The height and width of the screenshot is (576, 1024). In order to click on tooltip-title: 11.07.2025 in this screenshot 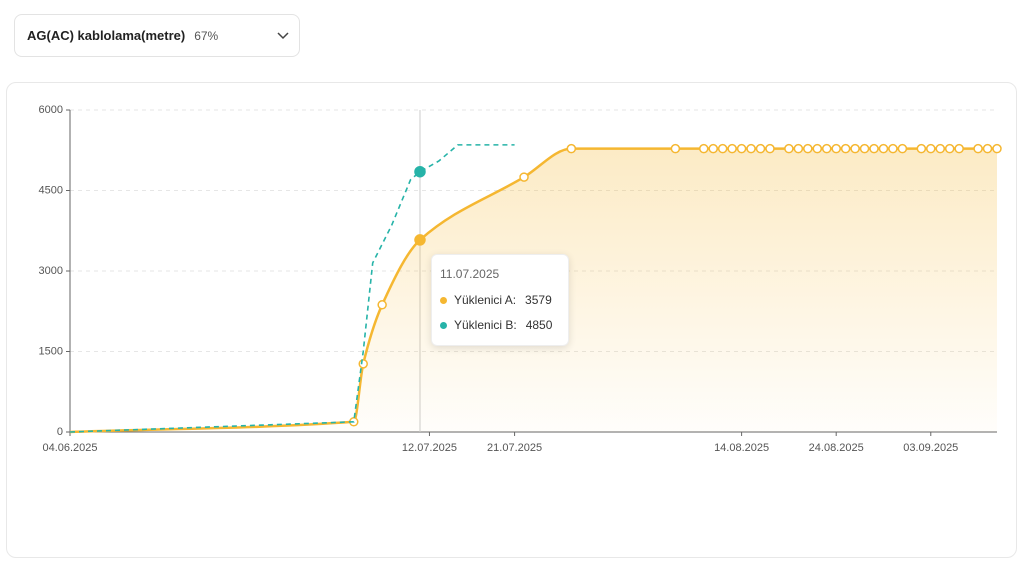, I will do `click(470, 274)`.